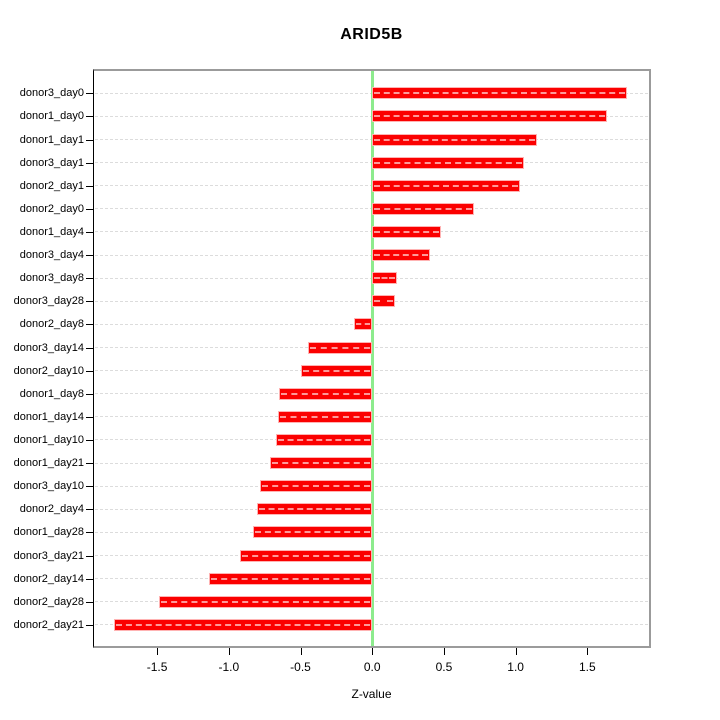 The image size is (720, 720). I want to click on x-axis-title: Z-value, so click(371, 694).